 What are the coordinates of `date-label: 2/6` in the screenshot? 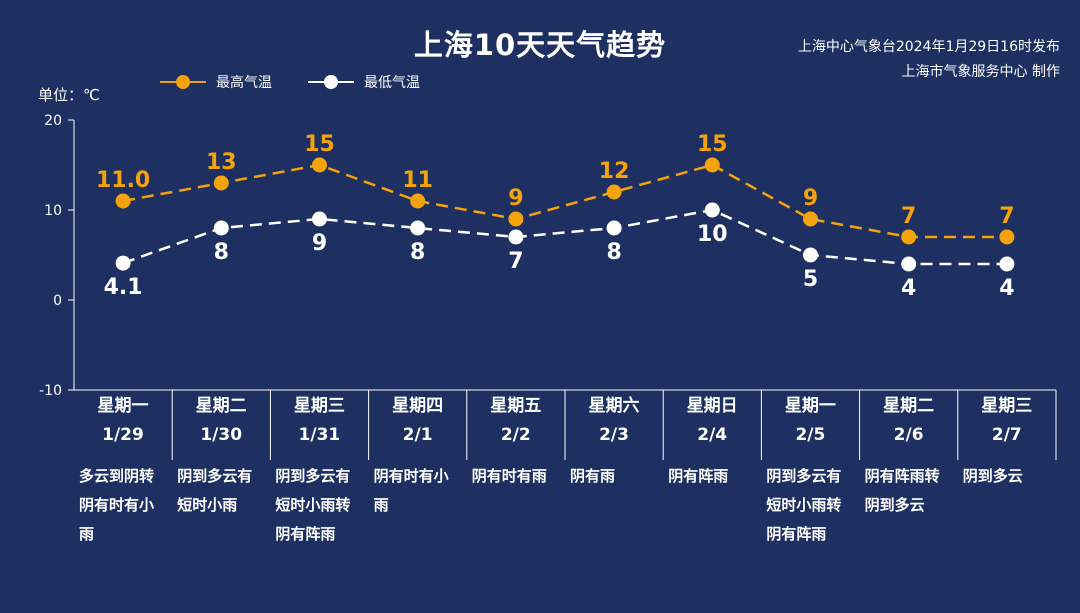 It's located at (908, 435).